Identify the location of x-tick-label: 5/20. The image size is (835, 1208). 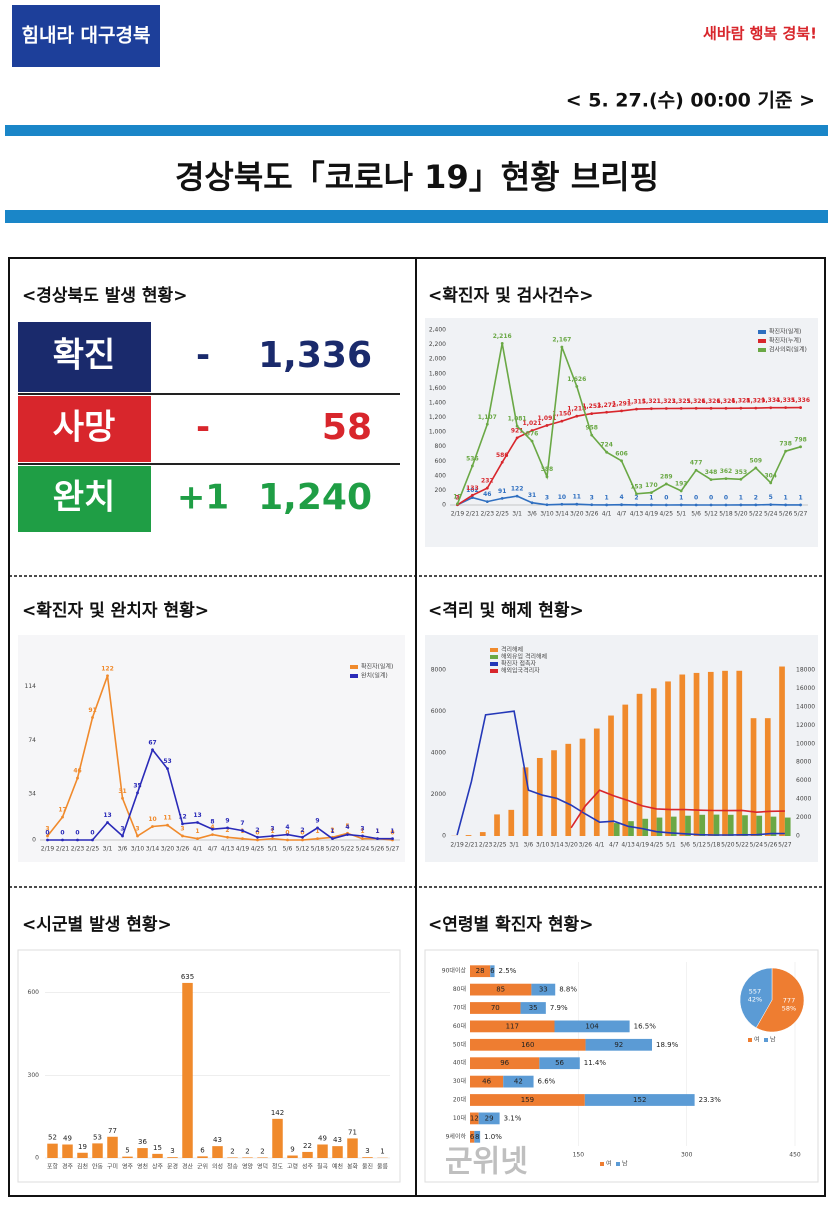
(333, 849).